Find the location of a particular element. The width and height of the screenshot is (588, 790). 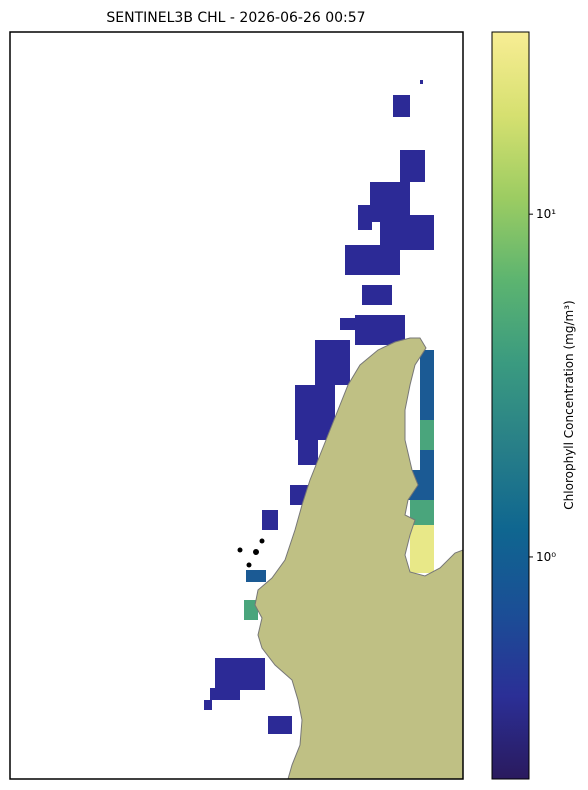

chart-title: SENTINEL3B CHL - 2026-06-26 00:57 is located at coordinates (235, 18).